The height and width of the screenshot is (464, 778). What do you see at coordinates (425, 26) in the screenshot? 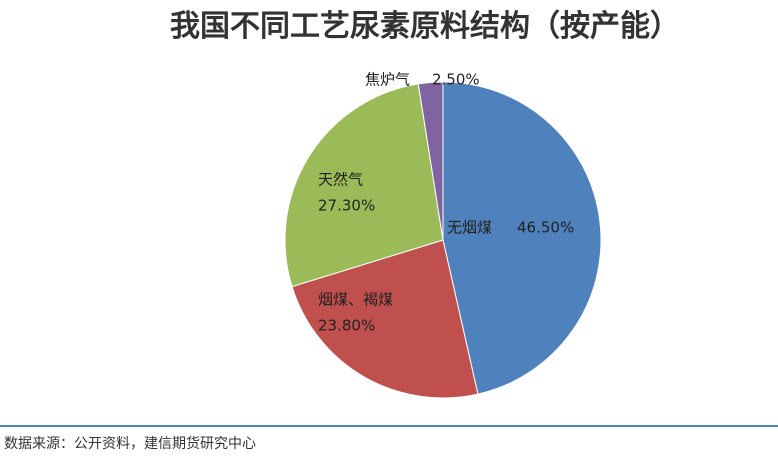
I see `chart-title: 我国不同工艺尿素原料结构（按产能）` at bounding box center [425, 26].